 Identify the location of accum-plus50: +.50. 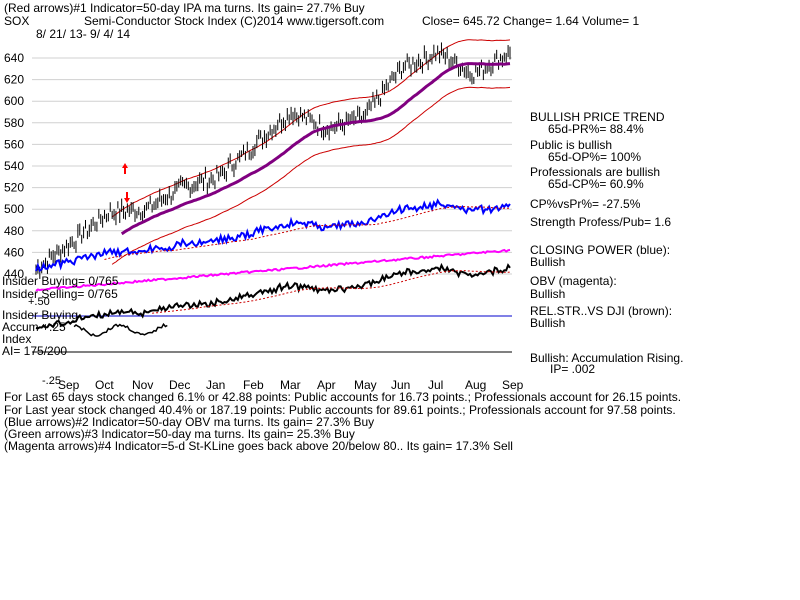
(39, 302).